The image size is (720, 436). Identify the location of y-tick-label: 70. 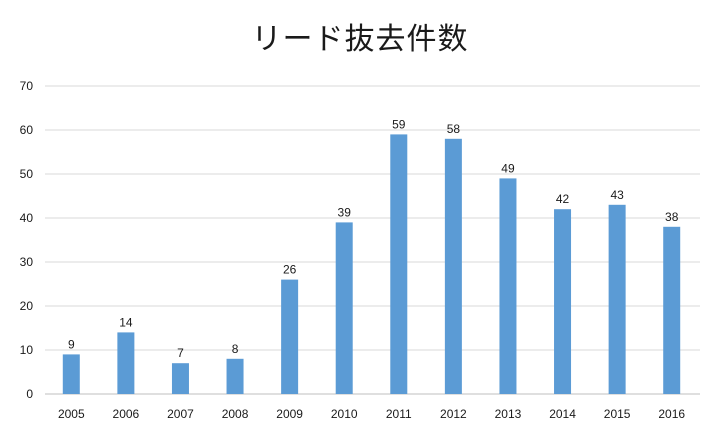
(27, 86).